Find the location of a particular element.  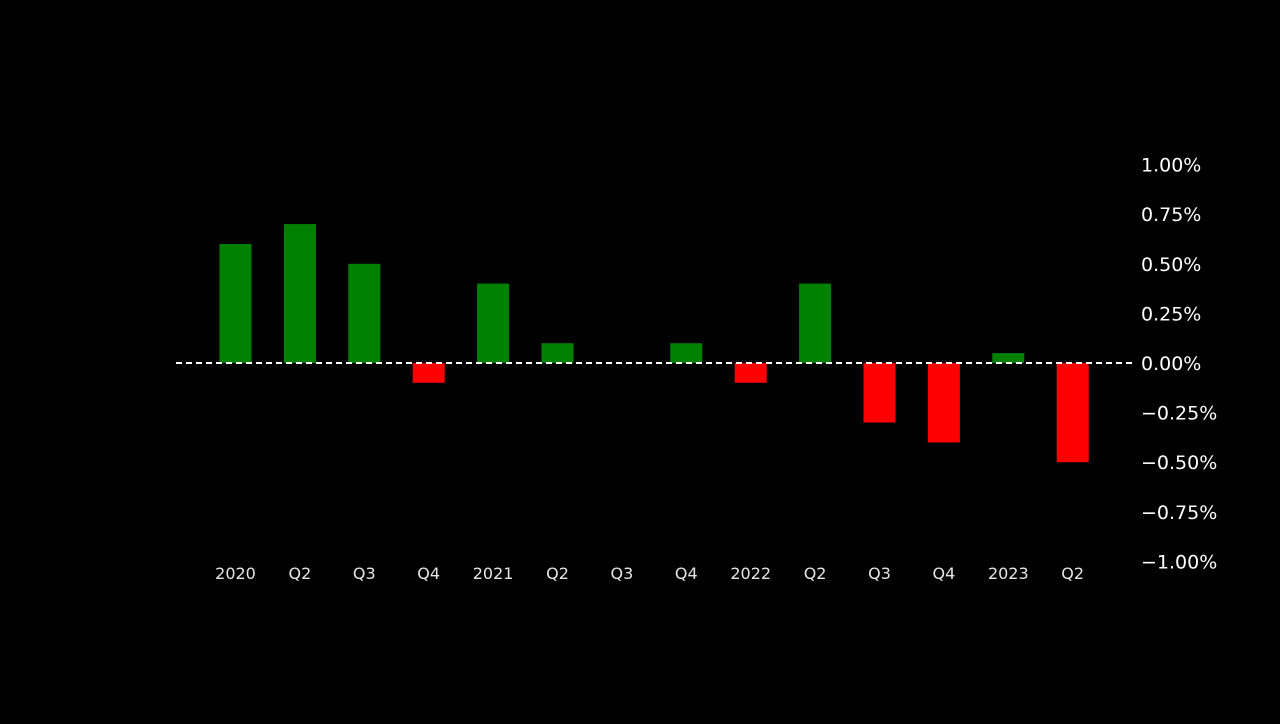

x-tick-label: 2022 is located at coordinates (750, 573).